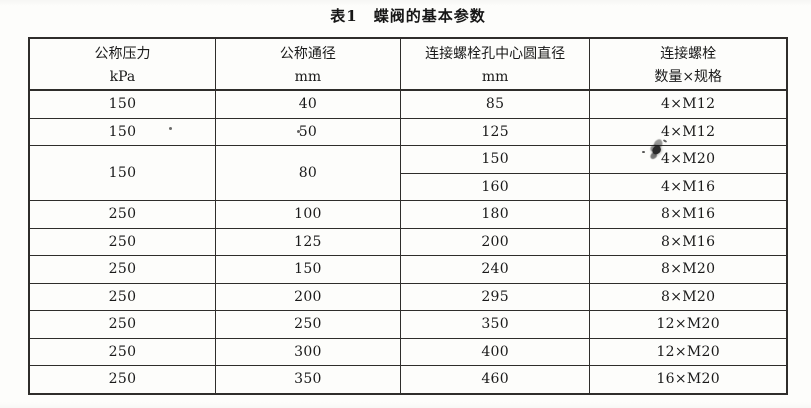 The height and width of the screenshot is (408, 811). Describe the element at coordinates (688, 76) in the screenshot. I see `header-bolts-unit: 数量×规格` at that location.